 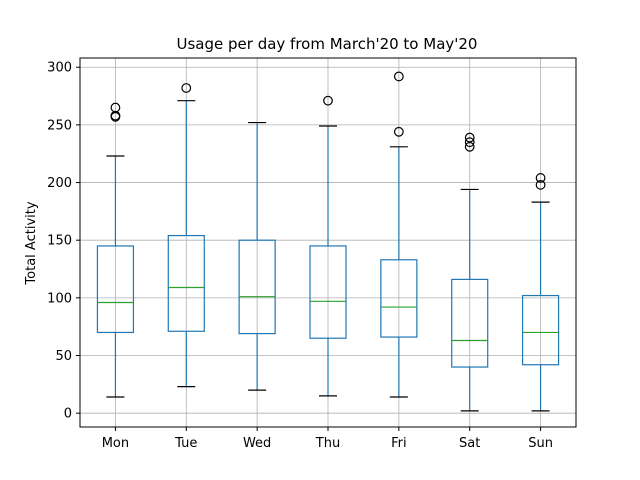 I want to click on x-tick-label: Fri, so click(x=399, y=443).